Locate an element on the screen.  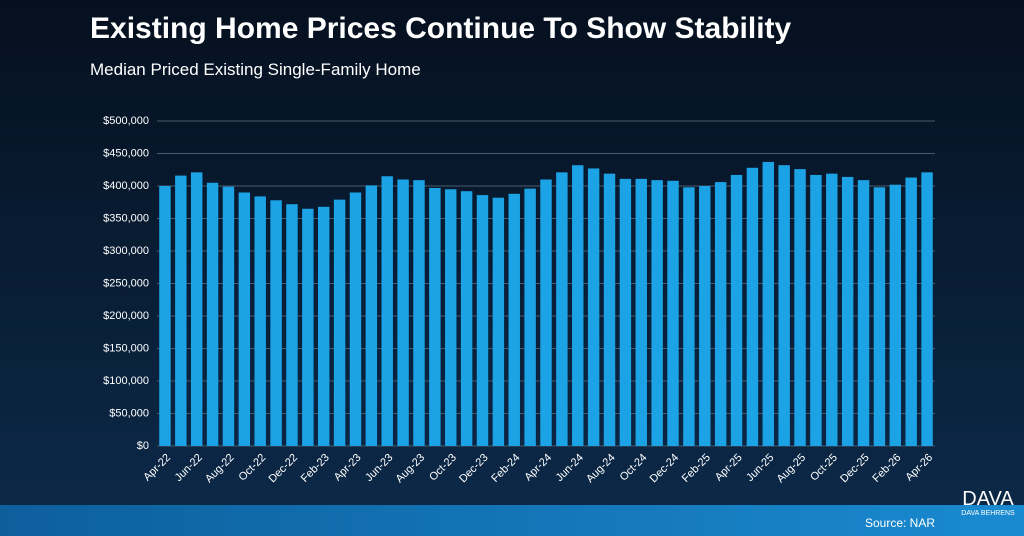
y-tick-label: $500,000 is located at coordinates (126, 121).